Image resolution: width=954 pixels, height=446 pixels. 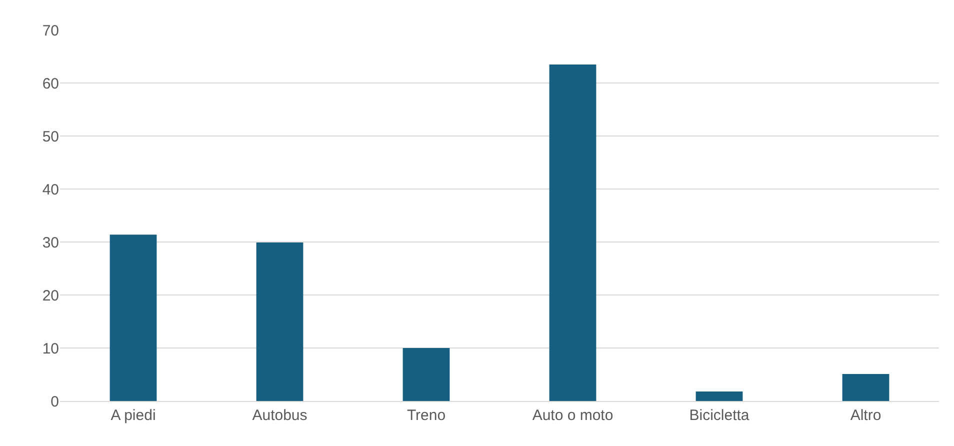 What do you see at coordinates (280, 415) in the screenshot?
I see `x-tick-label: Autobus` at bounding box center [280, 415].